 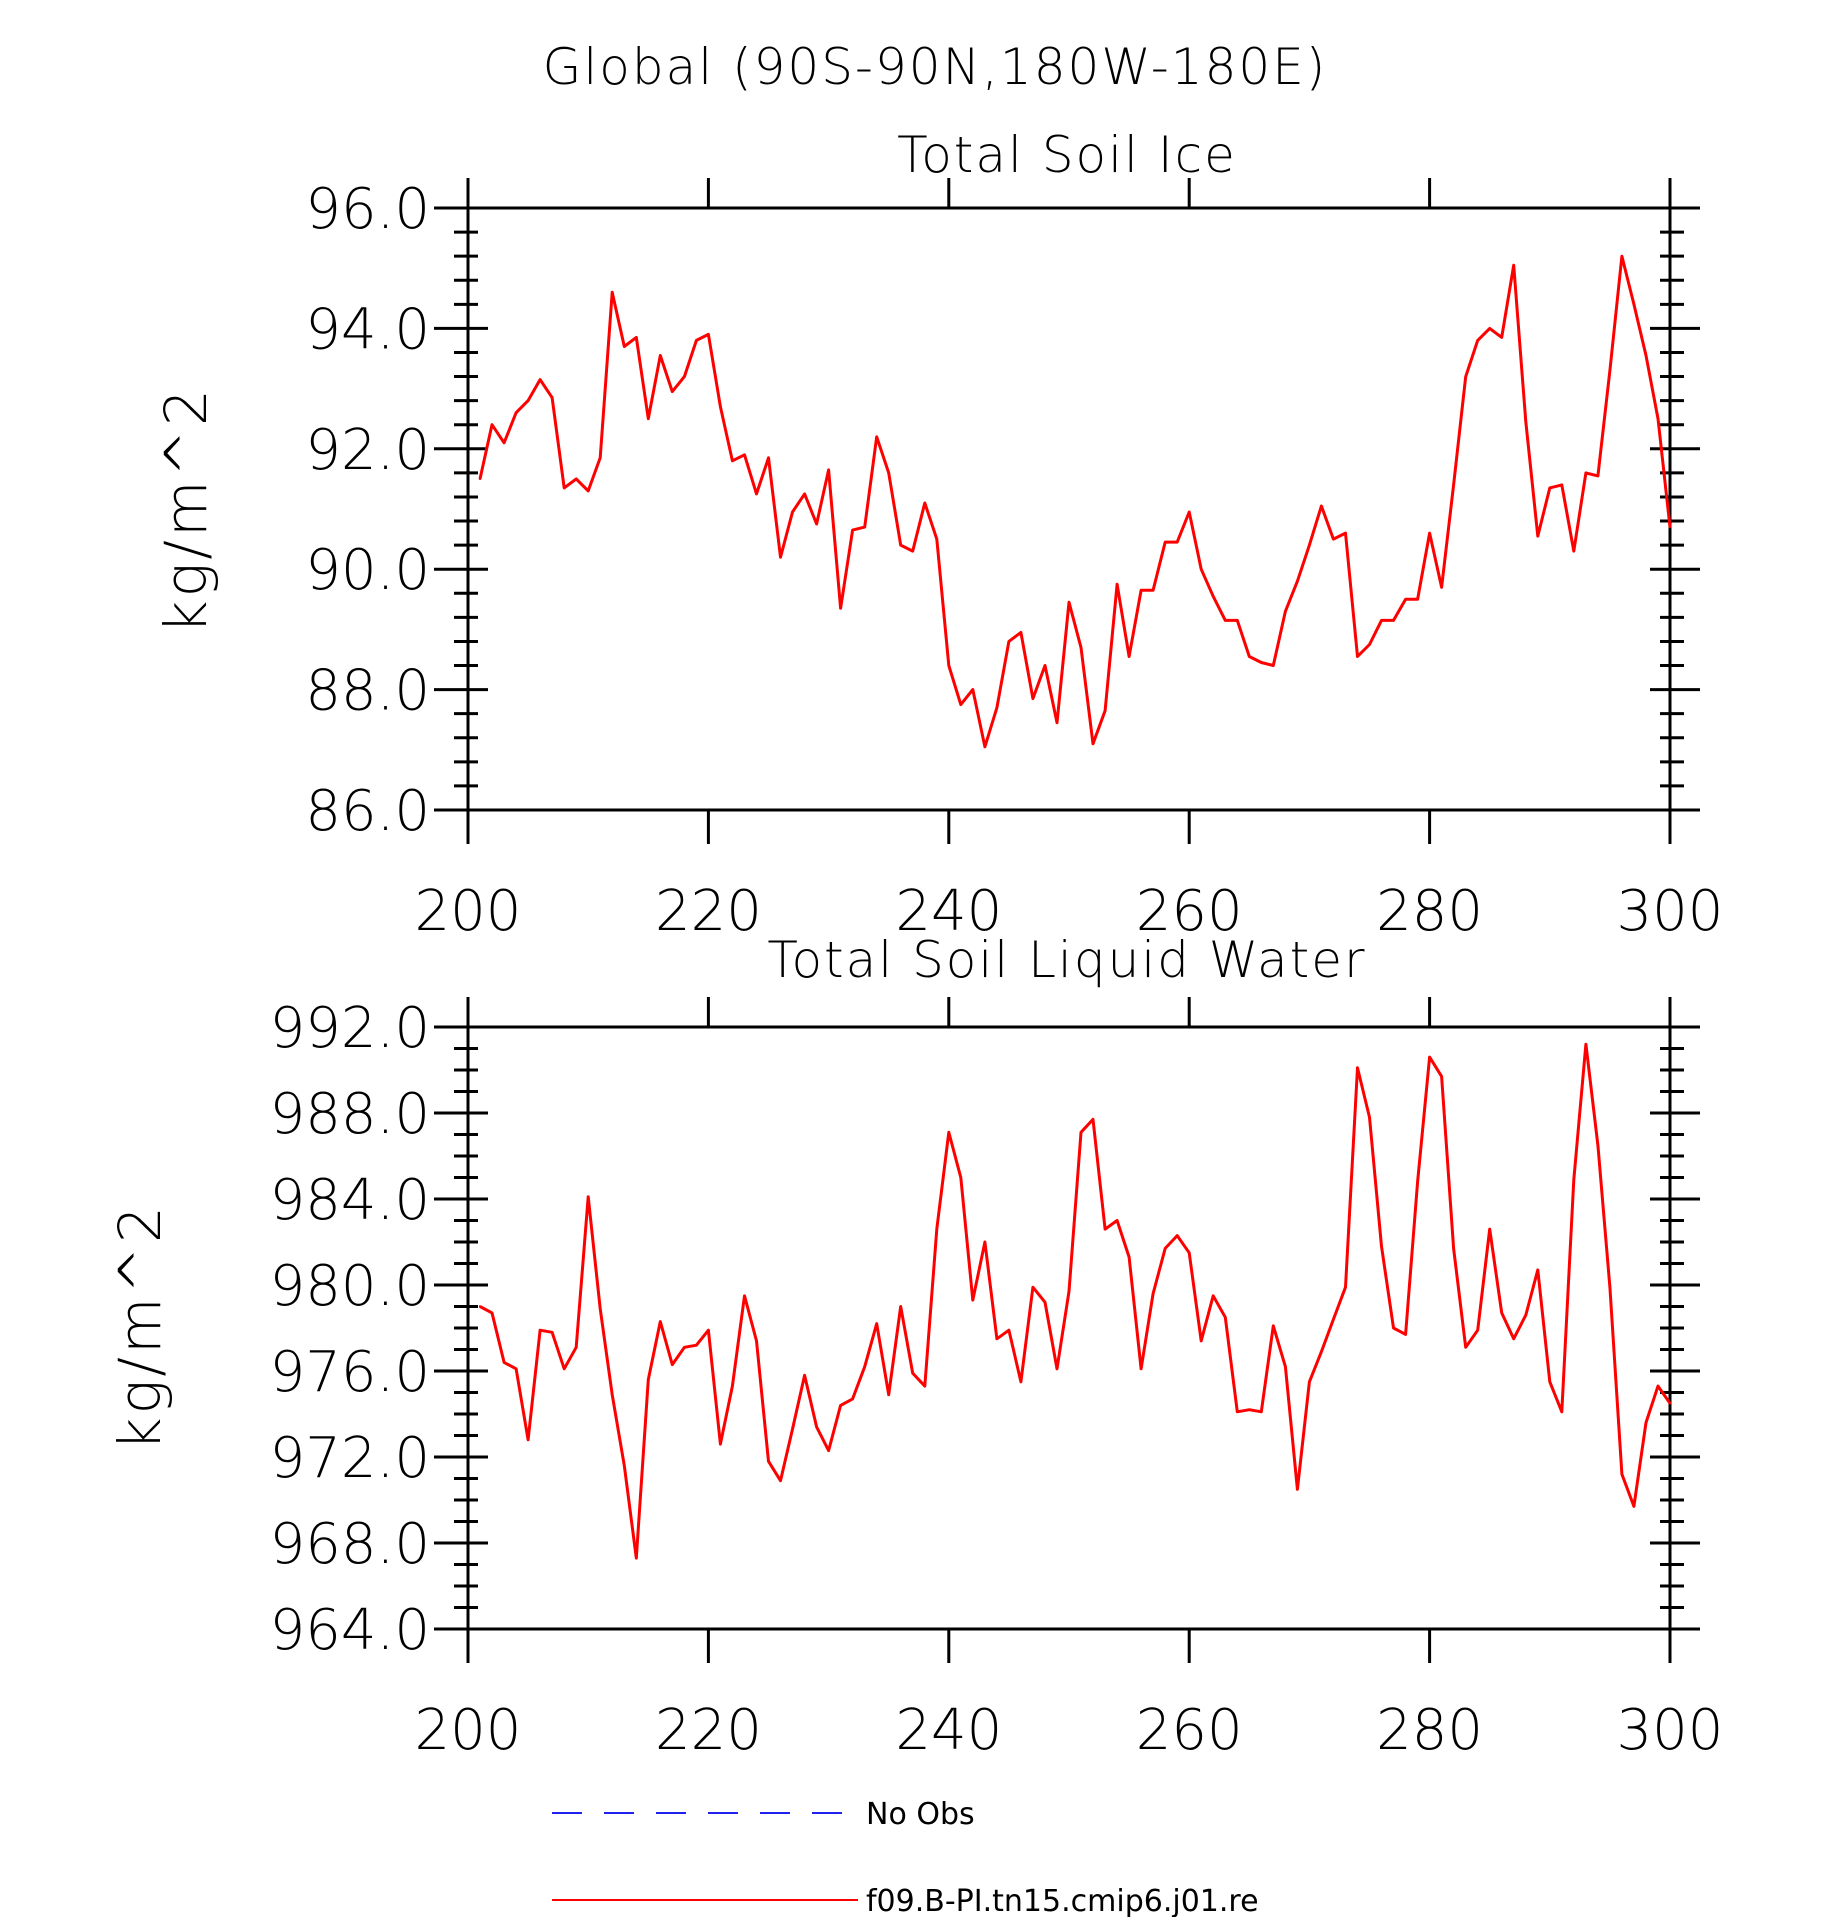 What do you see at coordinates (1069, 1730) in the screenshot?
I see `x-tick-labels: 200 220 240 260 280 300` at bounding box center [1069, 1730].